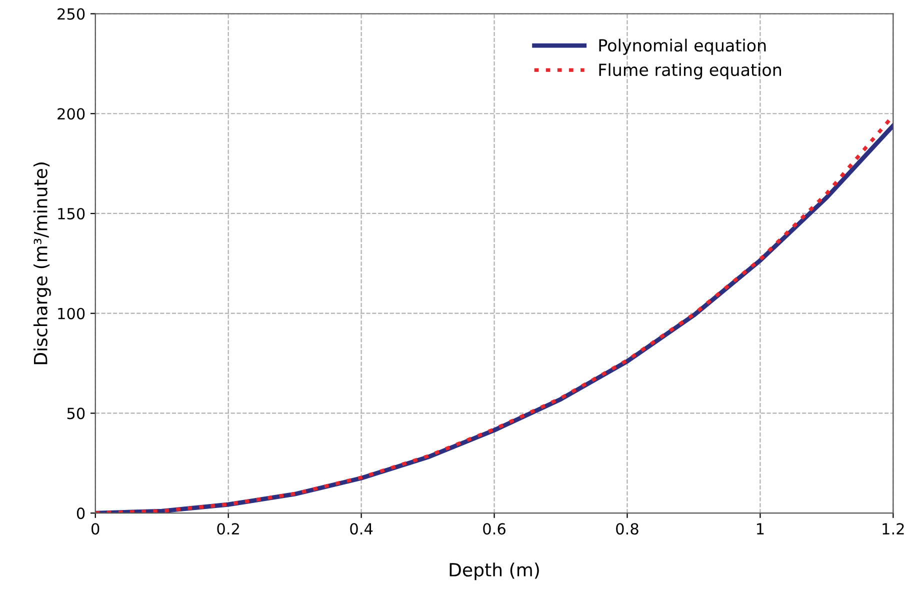  What do you see at coordinates (760, 528) in the screenshot?
I see `x-tick-label: 1` at bounding box center [760, 528].